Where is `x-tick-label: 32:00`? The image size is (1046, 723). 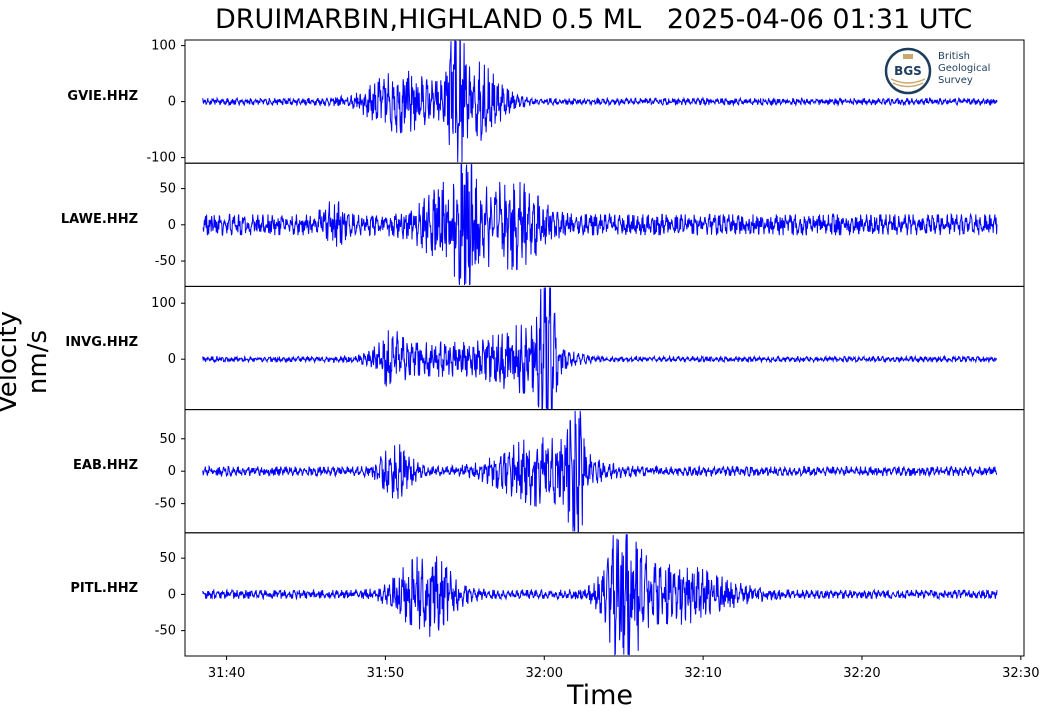
x-tick-label: 32:00 is located at coordinates (544, 673).